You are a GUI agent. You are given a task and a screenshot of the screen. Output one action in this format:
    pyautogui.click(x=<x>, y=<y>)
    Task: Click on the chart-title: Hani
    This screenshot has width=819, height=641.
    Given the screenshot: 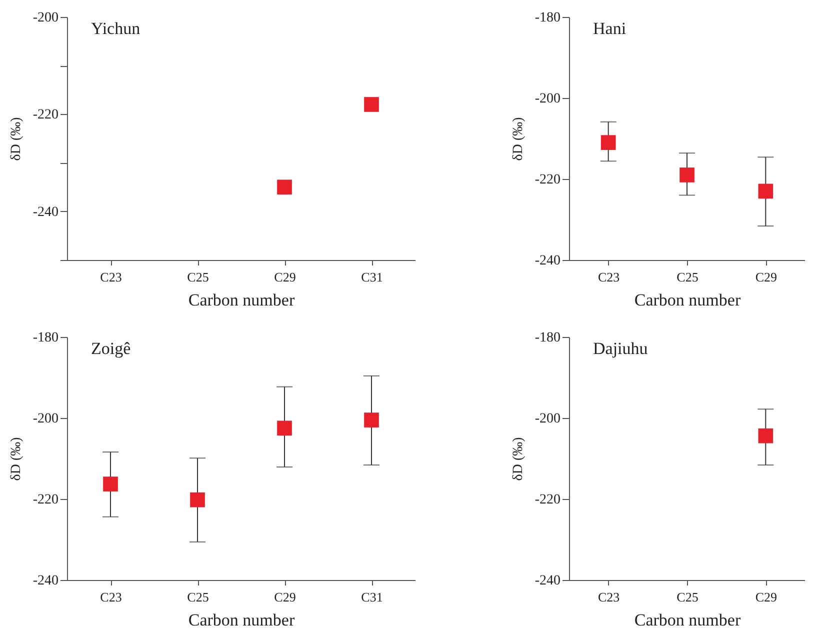 What is the action you would take?
    pyautogui.click(x=609, y=28)
    